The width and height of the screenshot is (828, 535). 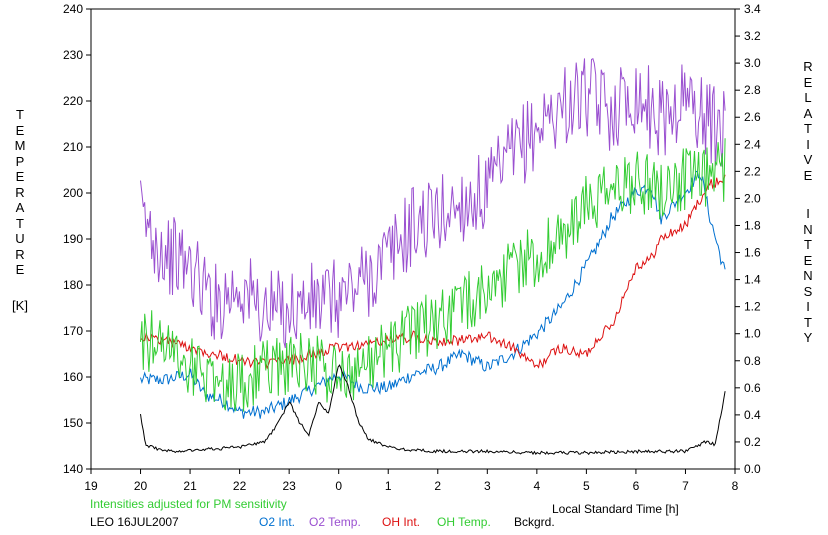 I want to click on x-tick-label: 23, so click(x=289, y=486).